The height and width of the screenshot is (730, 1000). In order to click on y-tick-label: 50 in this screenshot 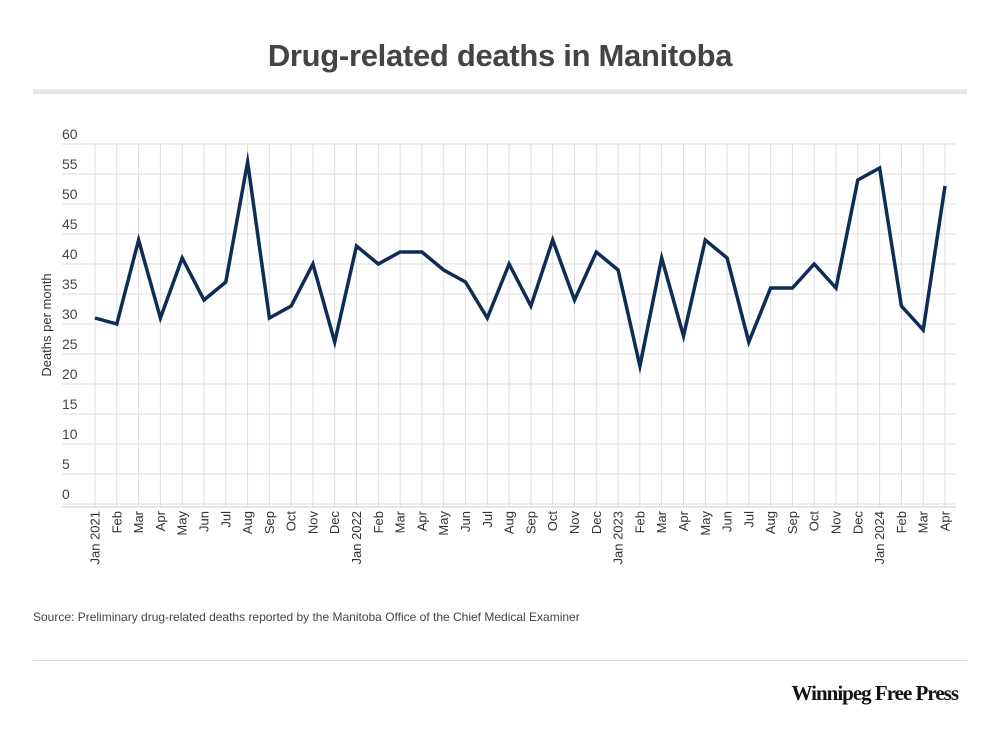, I will do `click(70, 194)`.